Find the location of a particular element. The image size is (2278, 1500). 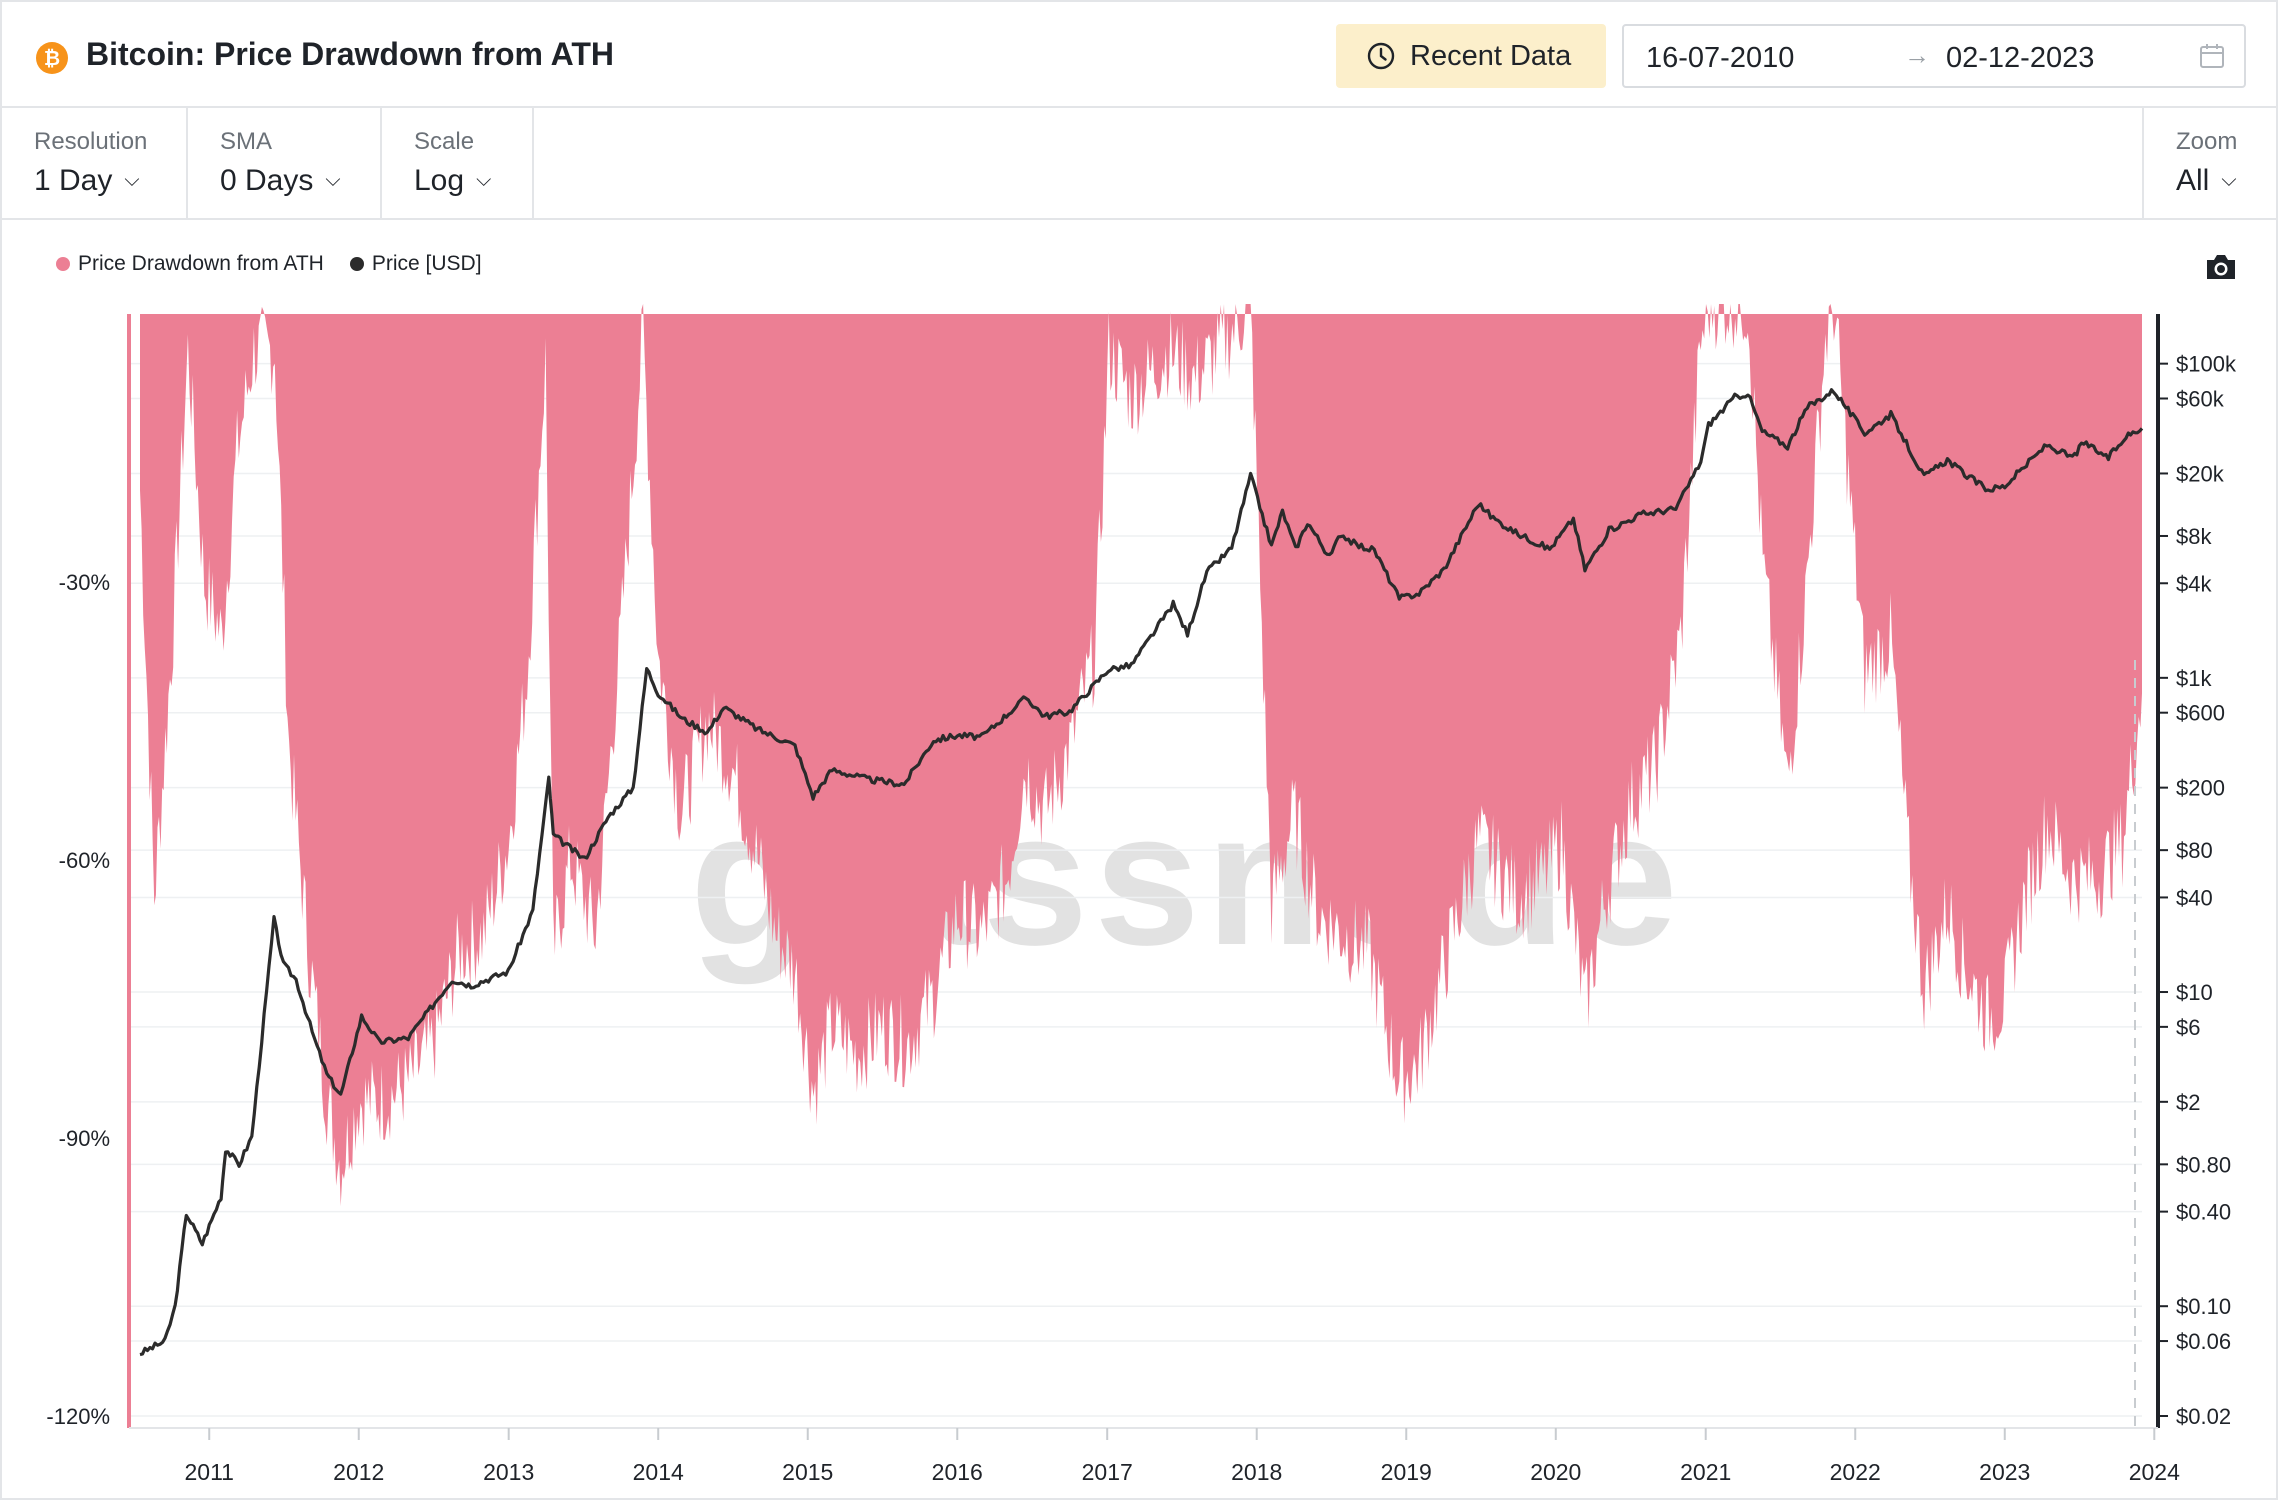

legend-item-price: Price [USD] is located at coordinates (415, 264).